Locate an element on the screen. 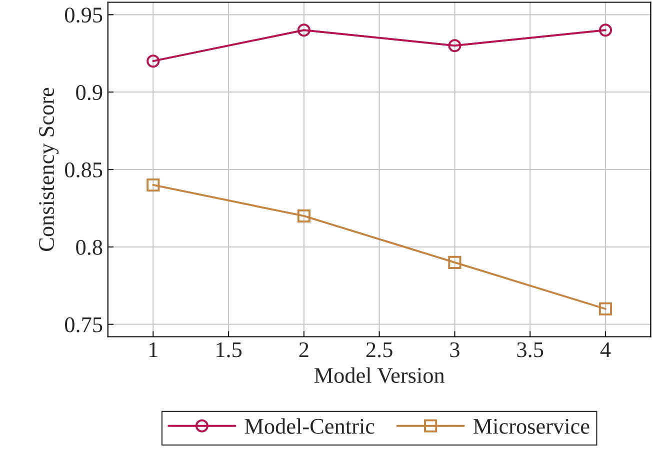 This screenshot has width=654, height=449. x-tick-label: 3.5 is located at coordinates (530, 350).